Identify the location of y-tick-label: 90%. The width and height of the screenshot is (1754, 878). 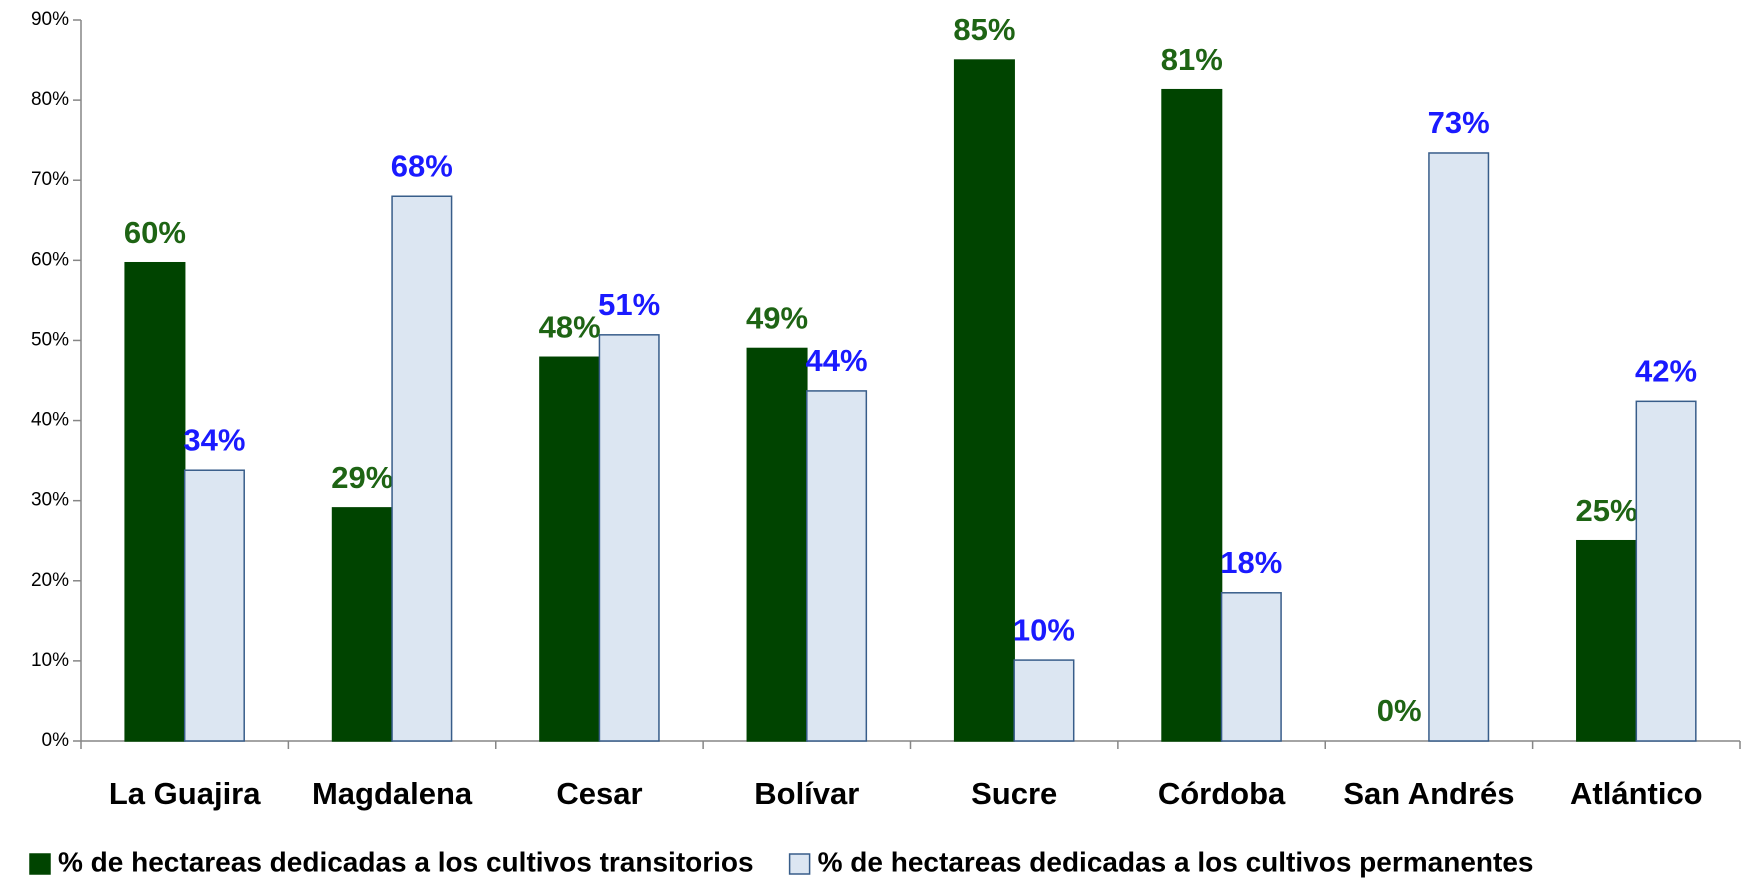
(50, 19).